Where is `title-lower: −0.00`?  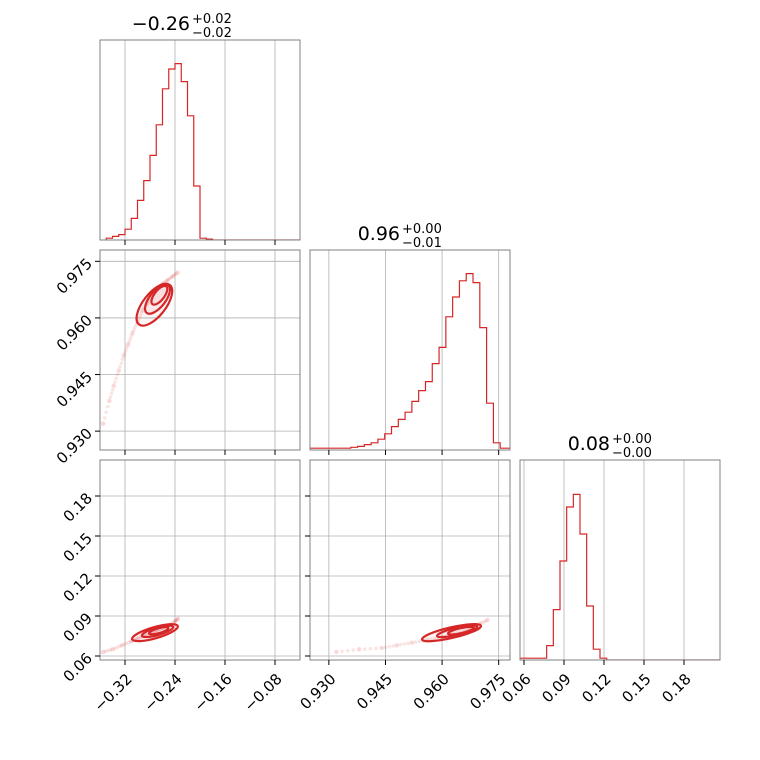 title-lower: −0.00 is located at coordinates (632, 453).